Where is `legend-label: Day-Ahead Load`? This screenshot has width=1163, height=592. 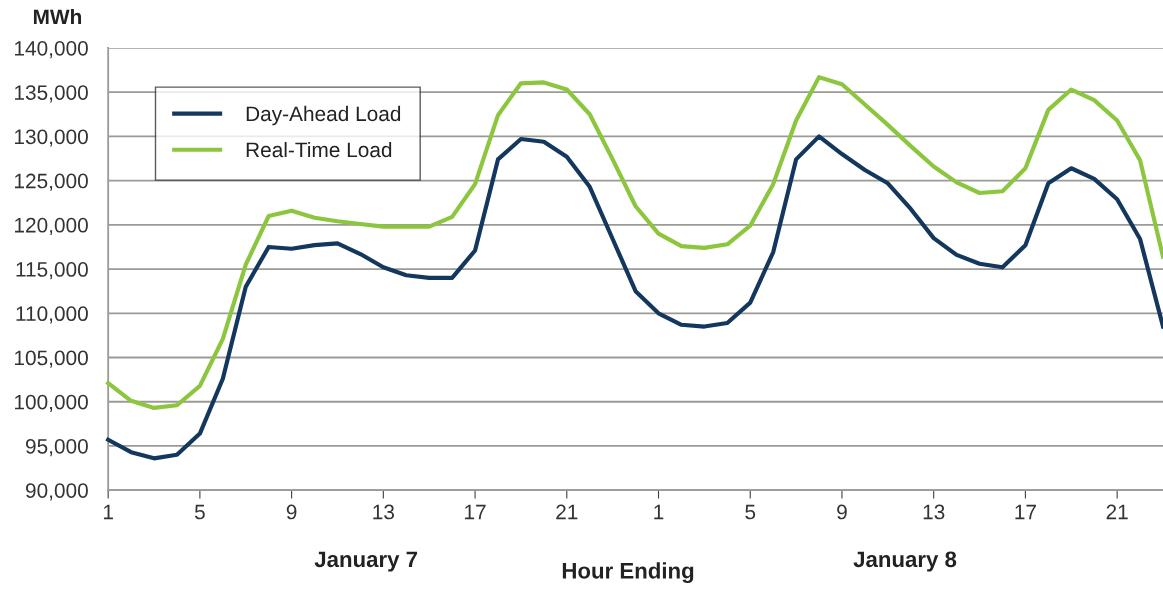
legend-label: Day-Ahead Load is located at coordinates (323, 115).